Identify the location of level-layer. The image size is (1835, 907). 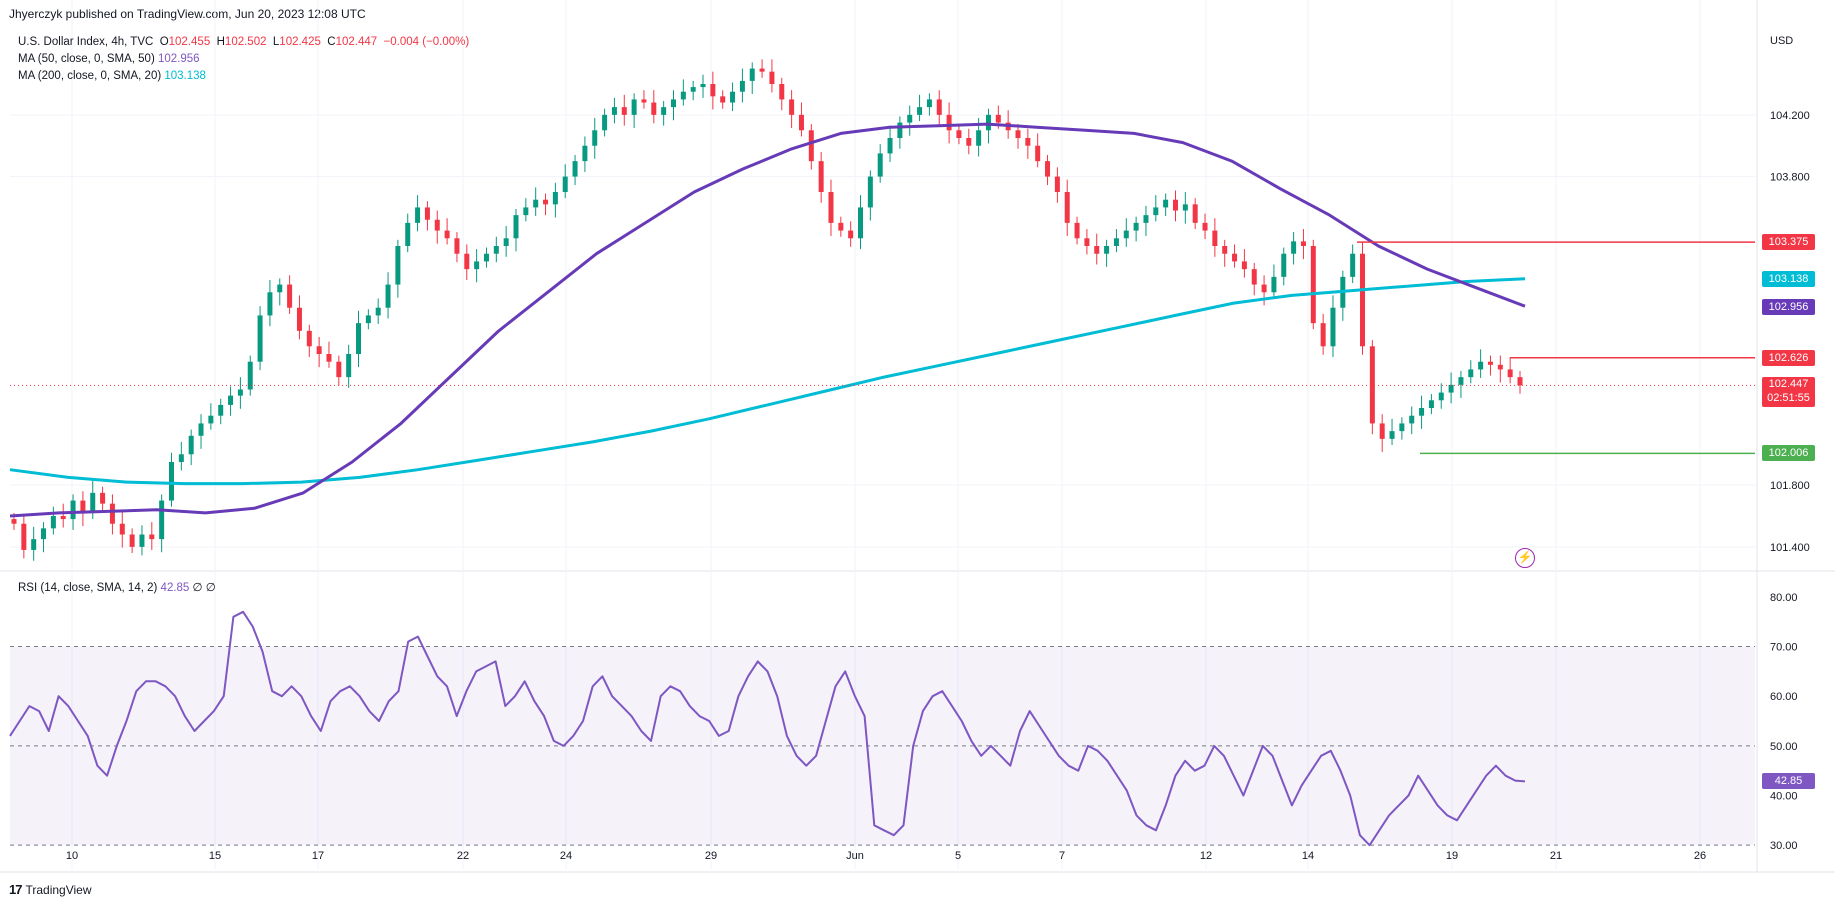
(1556, 348).